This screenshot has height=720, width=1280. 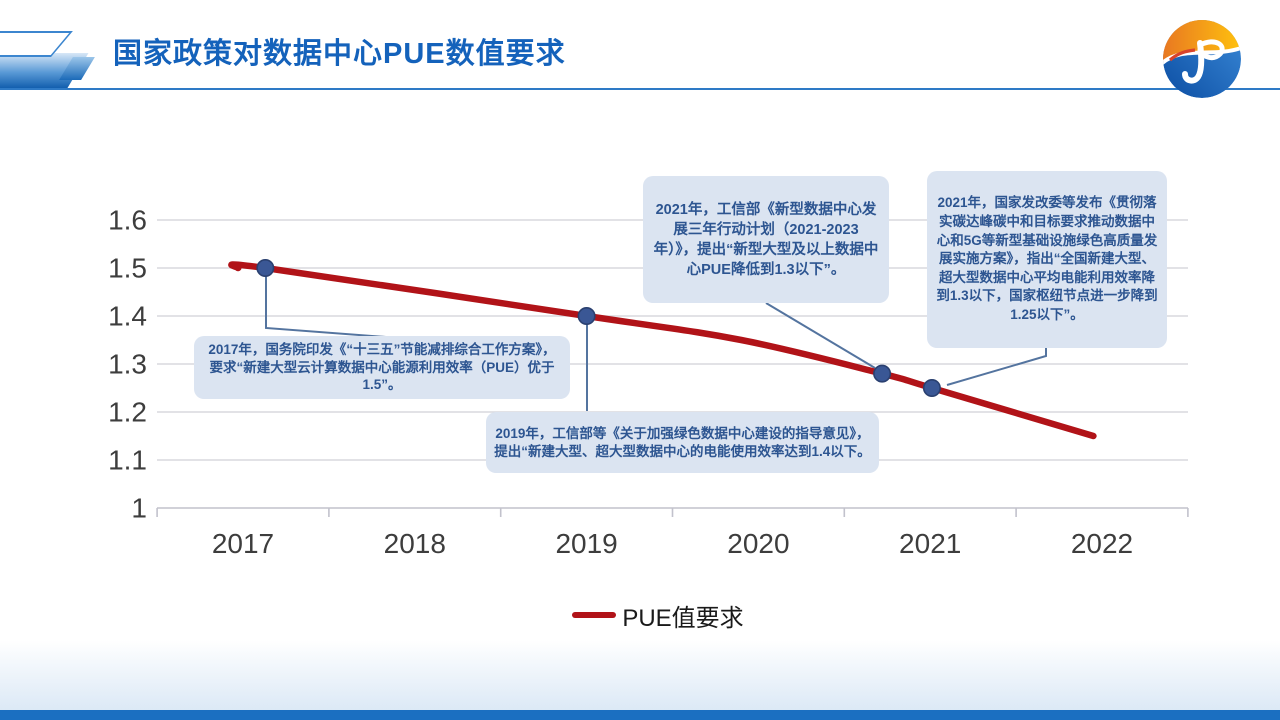 What do you see at coordinates (127, 220) in the screenshot?
I see `svg-text: 1.6` at bounding box center [127, 220].